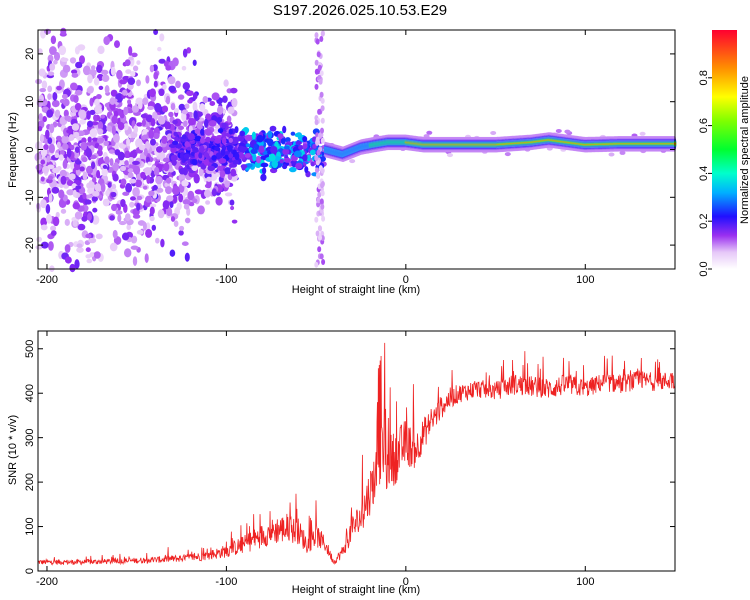  Describe the element at coordinates (360, 10) in the screenshot. I see `chart-title: S197.2026.025.10.53.E29` at that location.